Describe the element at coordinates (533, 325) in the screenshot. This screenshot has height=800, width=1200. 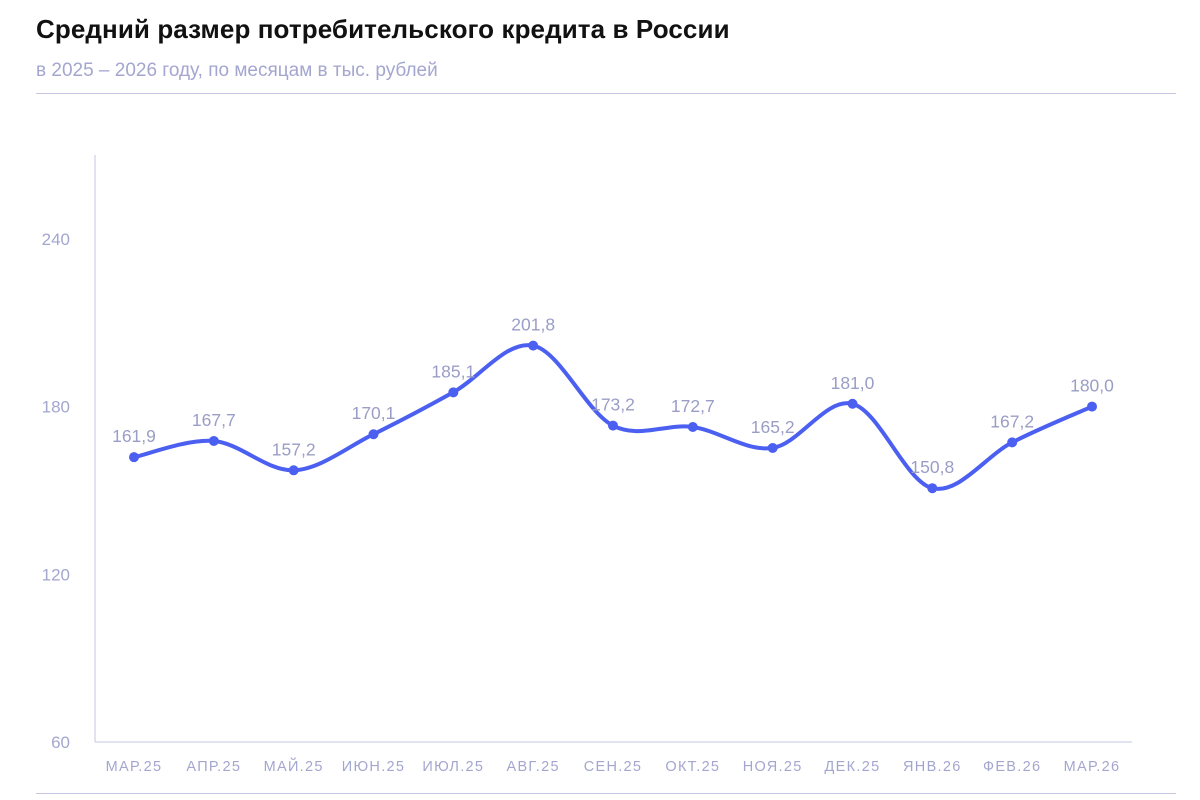
I see `data-label: 201,8` at that location.